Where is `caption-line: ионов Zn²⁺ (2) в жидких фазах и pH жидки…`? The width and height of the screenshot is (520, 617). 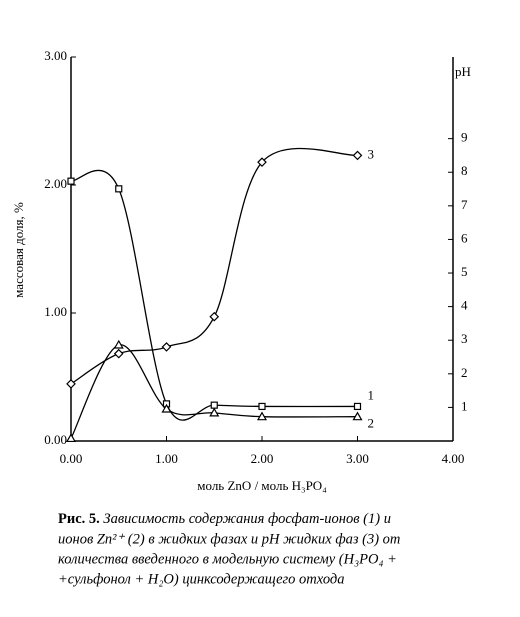
caption-line: ионов Zn²⁺ (2) в жидких фазах и pH жидки… is located at coordinates (229, 539).